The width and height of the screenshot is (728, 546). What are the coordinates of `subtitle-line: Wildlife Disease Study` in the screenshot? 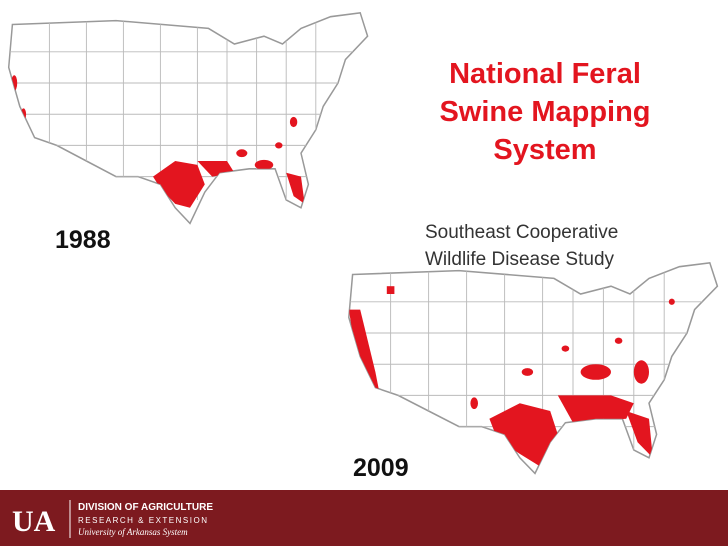 It's located at (520, 259).